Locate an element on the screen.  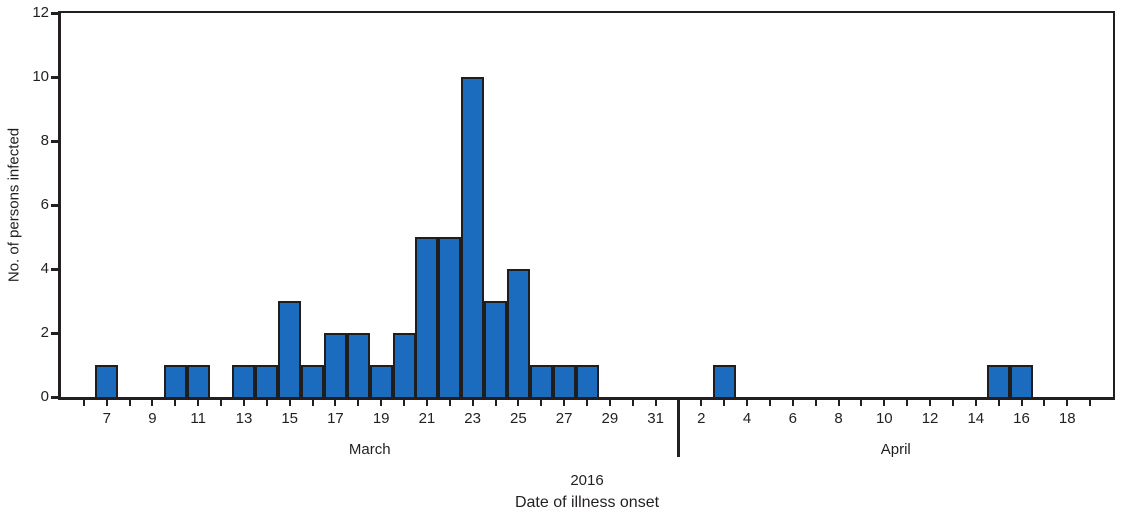
x-tick-label-march-27: 27 is located at coordinates (564, 418).